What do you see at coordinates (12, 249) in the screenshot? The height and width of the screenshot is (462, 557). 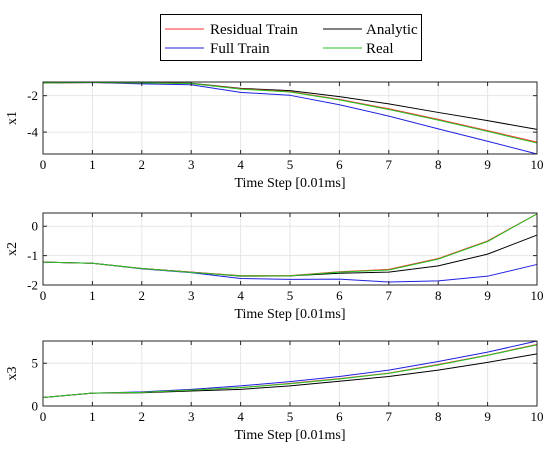 I see `y-axis-label: x2` at bounding box center [12, 249].